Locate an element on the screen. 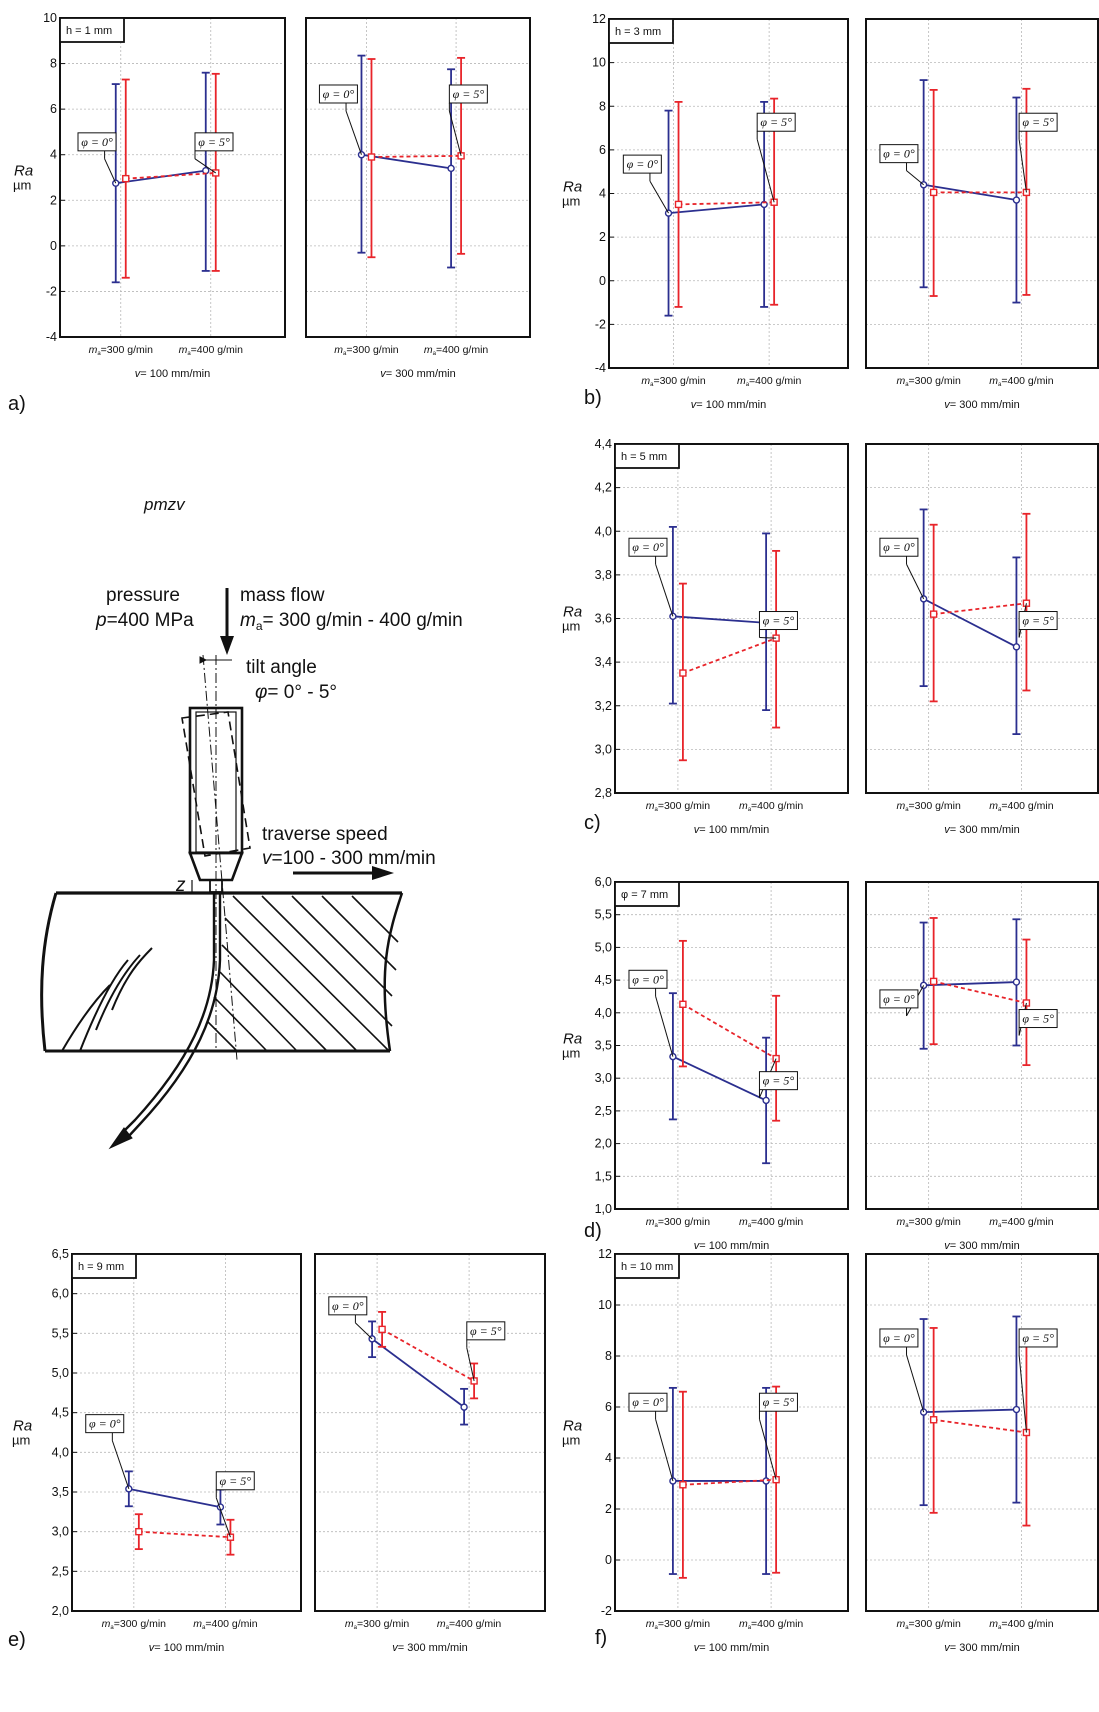 The width and height of the screenshot is (1099, 1712). y-tick-label: 8 is located at coordinates (608, 1356).